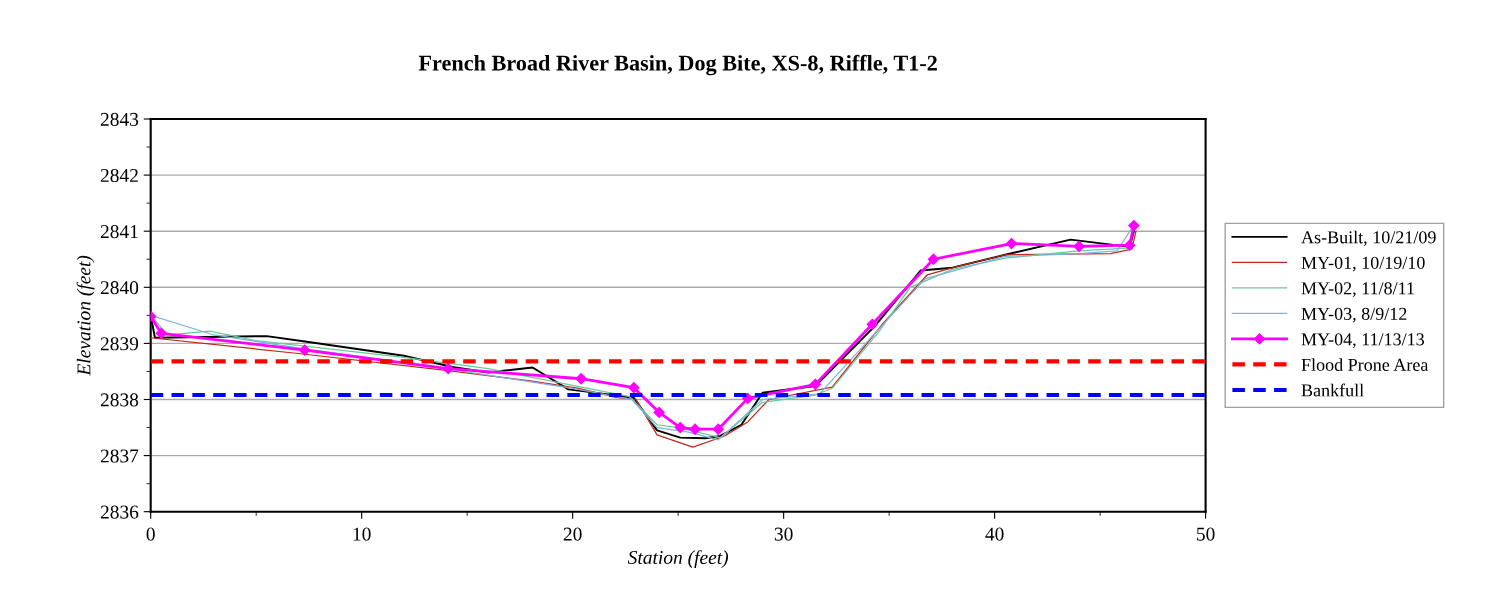 This screenshot has height=595, width=1507. Describe the element at coordinates (119, 175) in the screenshot. I see `y-tick-label: 2842` at that location.